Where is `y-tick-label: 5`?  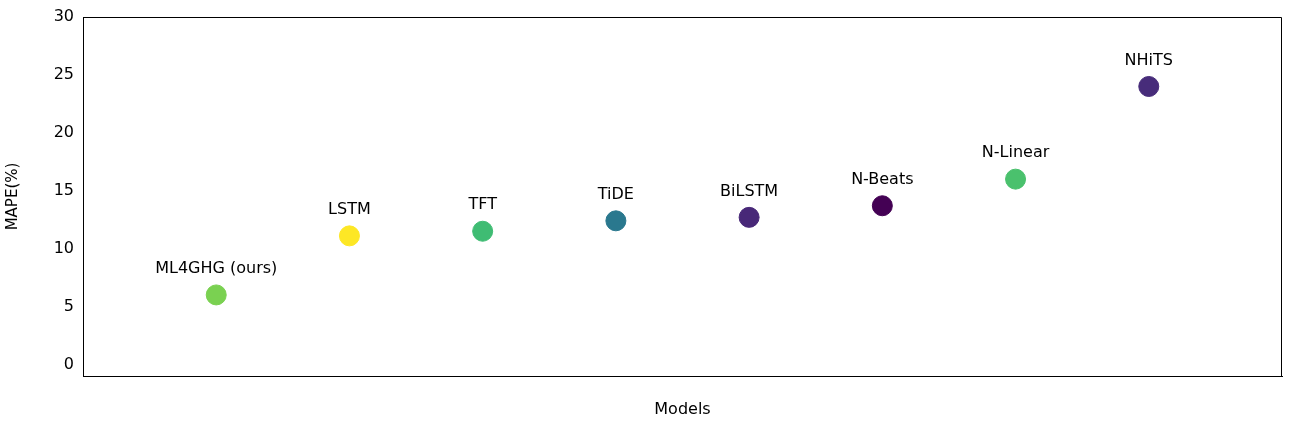 y-tick-label: 5 is located at coordinates (68, 305).